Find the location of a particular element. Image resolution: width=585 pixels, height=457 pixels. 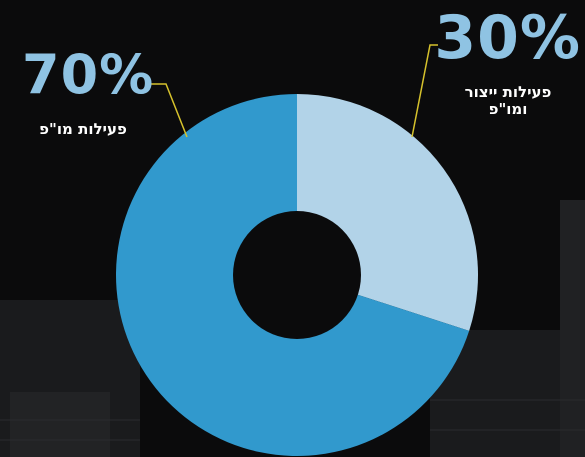

donut-hole is located at coordinates (297, 275).